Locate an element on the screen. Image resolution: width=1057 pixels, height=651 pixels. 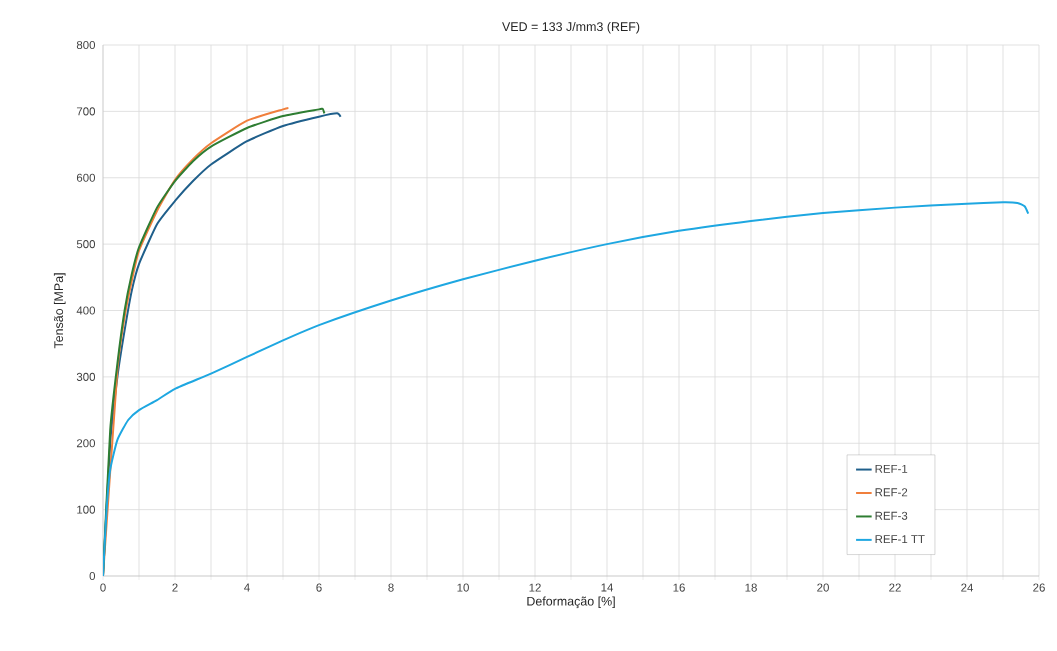
x-tick-label: 16 is located at coordinates (679, 587).